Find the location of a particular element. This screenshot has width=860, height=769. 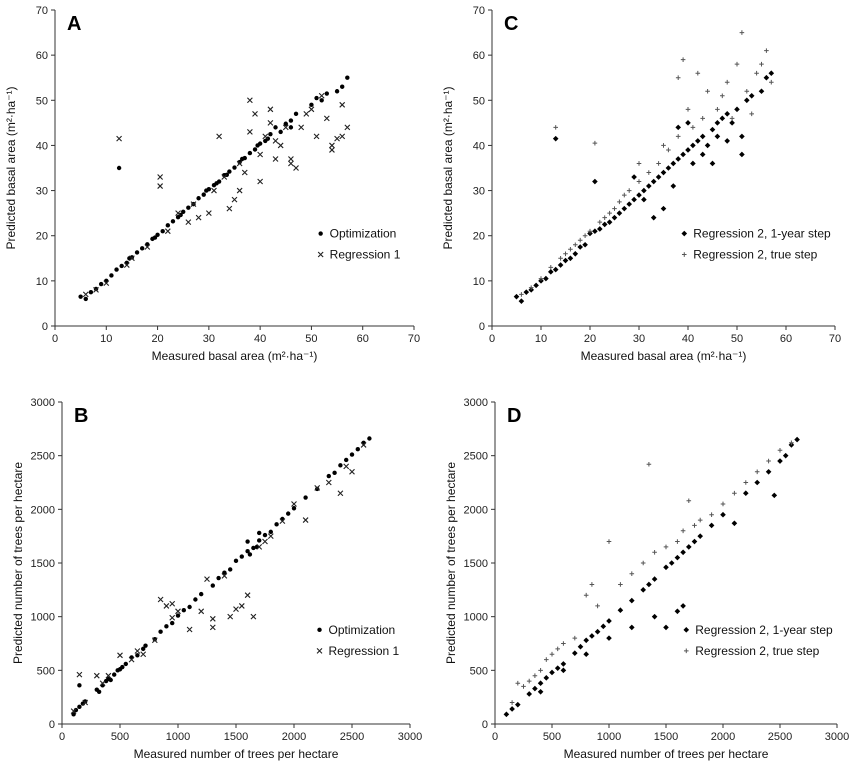

y-tick-label: 2500 is located at coordinates (43, 457).